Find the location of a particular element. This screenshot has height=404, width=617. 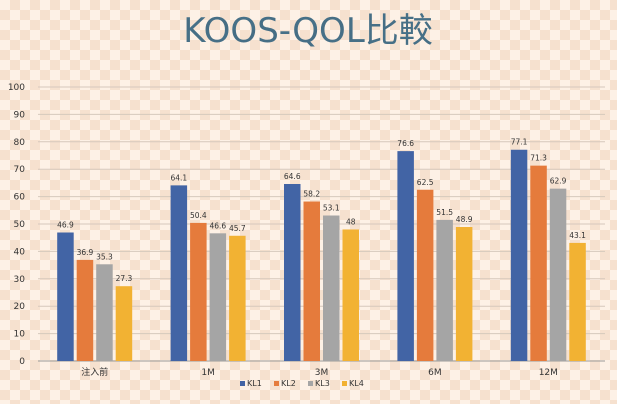

x-tick-label: 3M is located at coordinates (322, 373).